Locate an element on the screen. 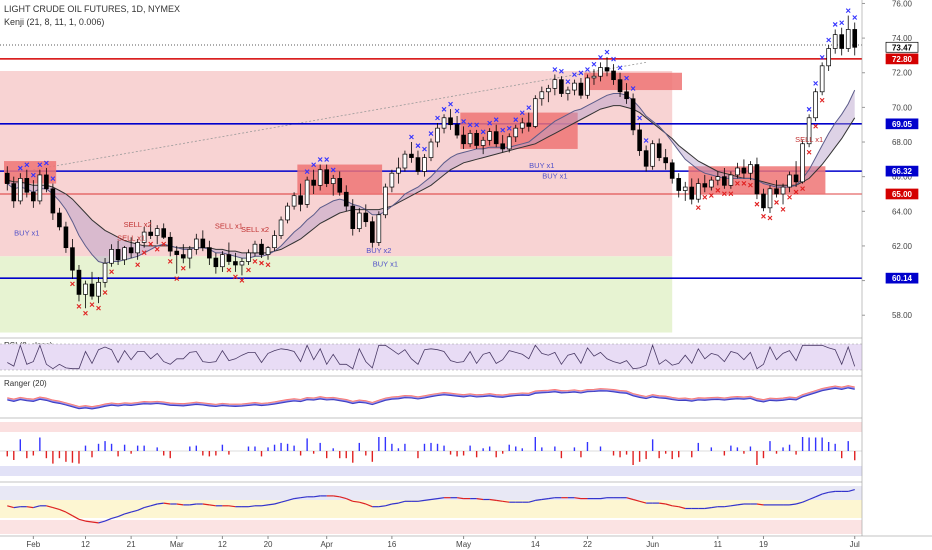 This screenshot has width=932, height=550. time-tick-label: 16 is located at coordinates (391, 544).